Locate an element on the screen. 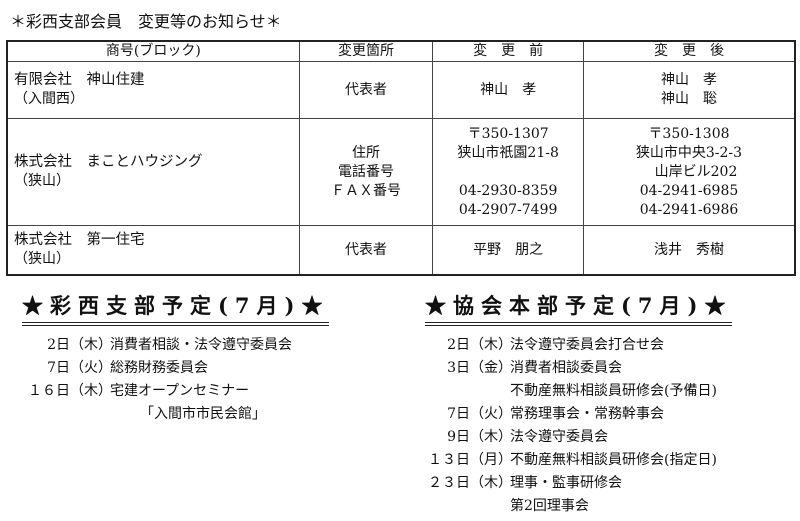 The image size is (800, 521). table-header-row: 商号(ブロック) 変更箇所 変 更 前 変 更 後 is located at coordinates (401, 51).